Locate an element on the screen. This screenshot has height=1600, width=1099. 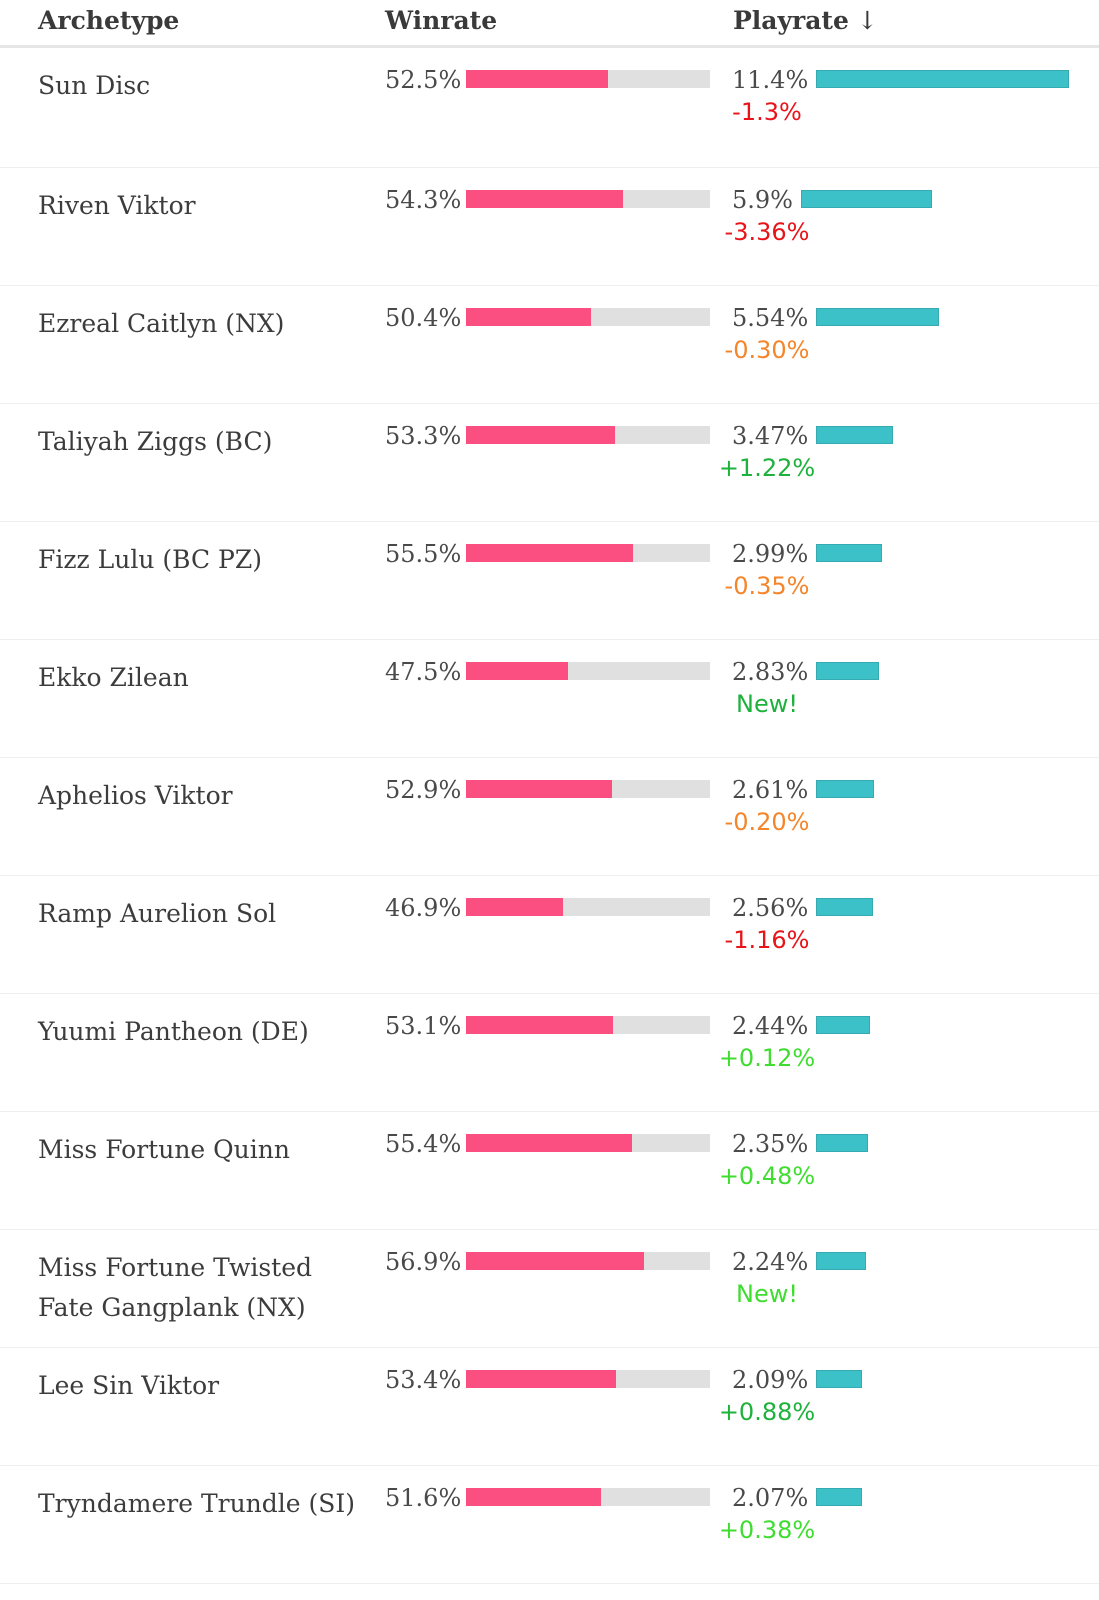
winrate-value: 53.1% is located at coordinates (423, 1026).